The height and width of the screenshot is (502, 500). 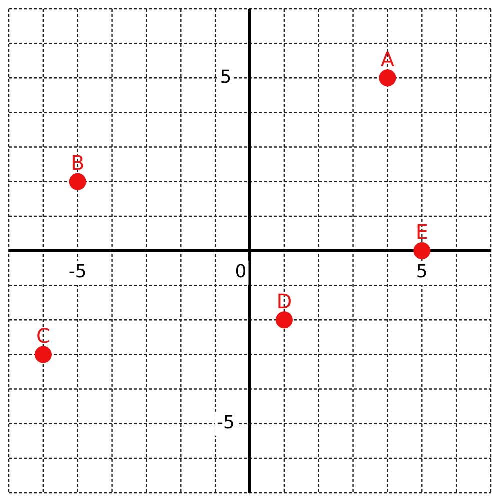 What do you see at coordinates (387, 59) in the screenshot?
I see `annotation: A` at bounding box center [387, 59].